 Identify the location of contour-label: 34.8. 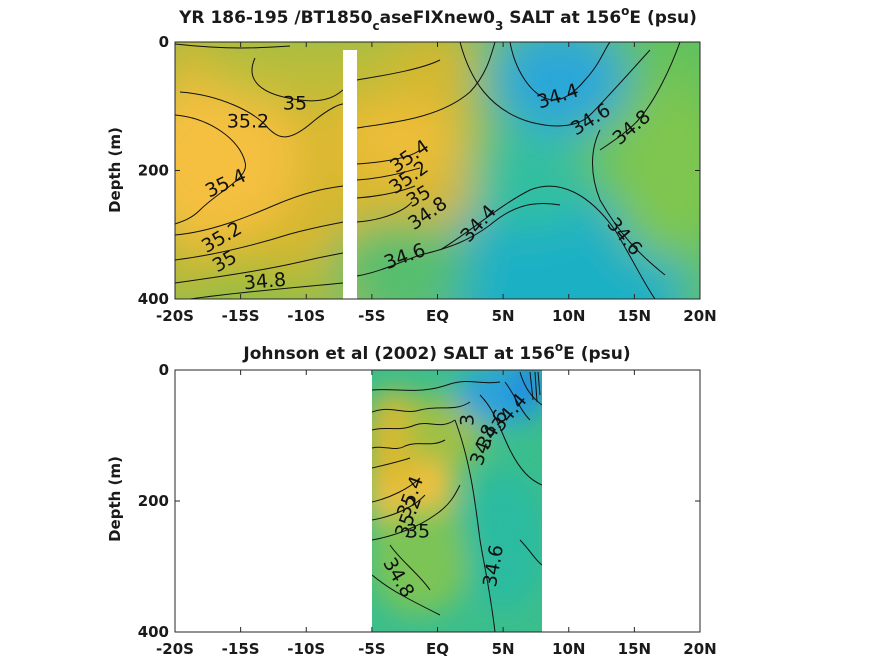
(265, 282).